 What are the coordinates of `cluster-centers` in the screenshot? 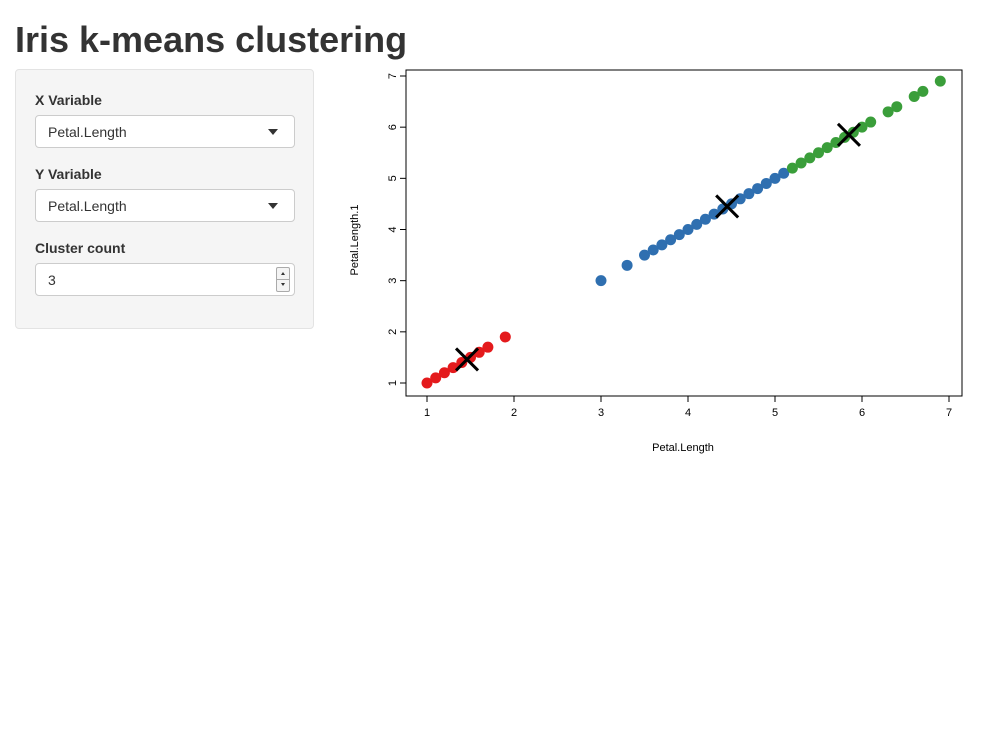 It's located at (658, 247).